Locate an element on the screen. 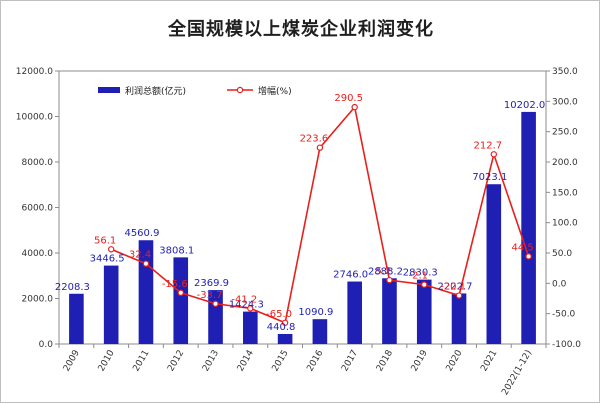 Image resolution: width=600 pixels, height=404 pixels. right-axis-tick-label: 200.0 is located at coordinates (565, 163).